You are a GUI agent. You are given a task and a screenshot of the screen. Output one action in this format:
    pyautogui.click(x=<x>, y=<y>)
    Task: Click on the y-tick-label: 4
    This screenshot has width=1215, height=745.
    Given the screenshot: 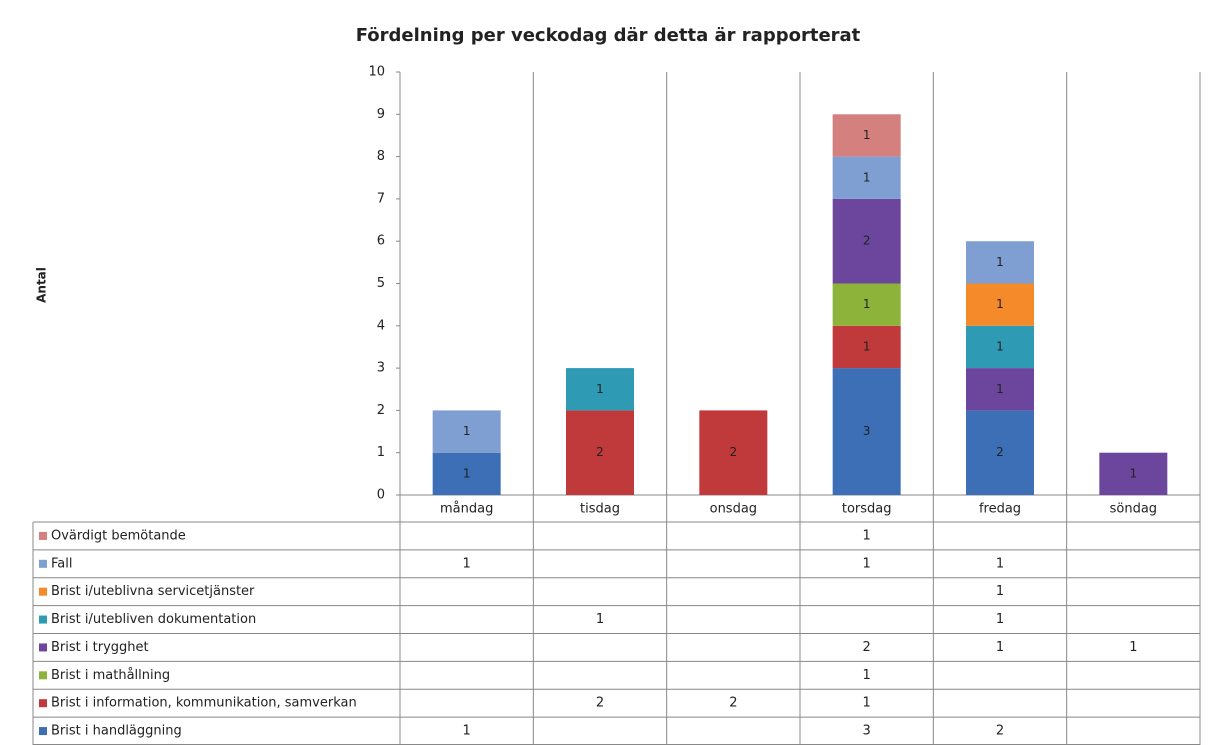 What is the action you would take?
    pyautogui.click(x=381, y=325)
    